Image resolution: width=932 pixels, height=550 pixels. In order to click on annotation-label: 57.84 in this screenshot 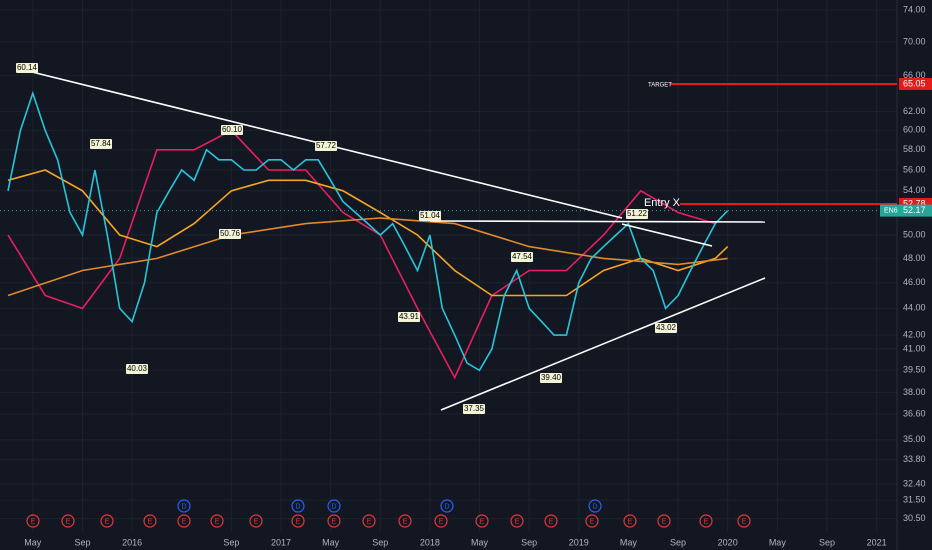, I will do `click(101, 143)`.